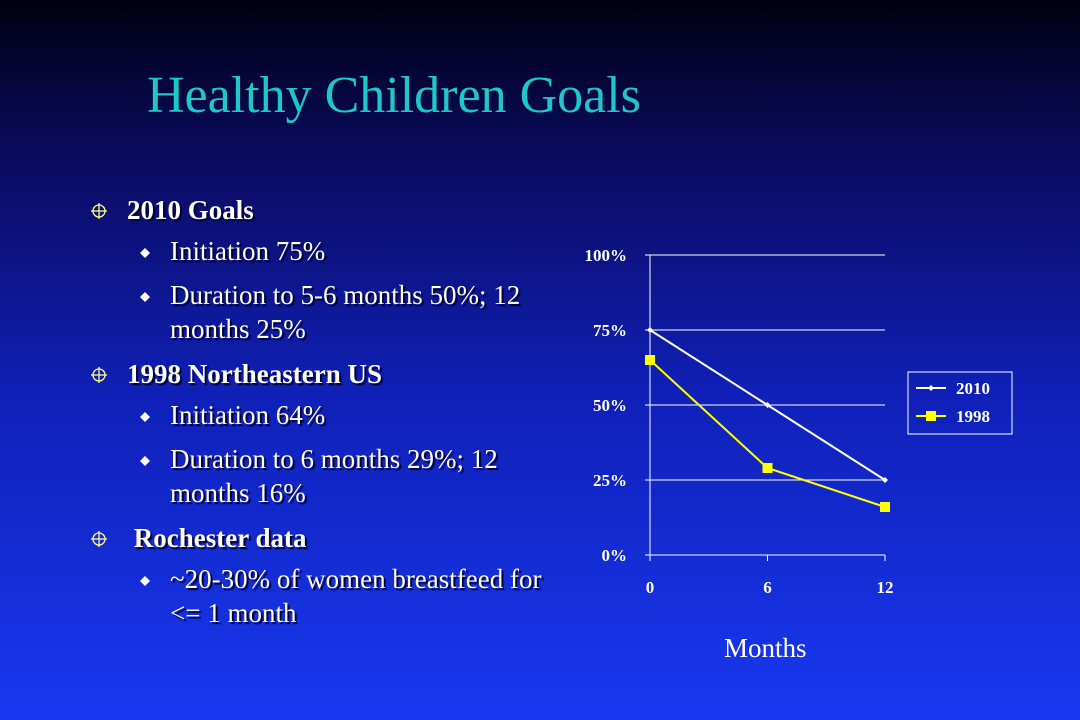 This screenshot has height=720, width=1080. What do you see at coordinates (767, 433) in the screenshot?
I see `series-line-1998` at bounding box center [767, 433].